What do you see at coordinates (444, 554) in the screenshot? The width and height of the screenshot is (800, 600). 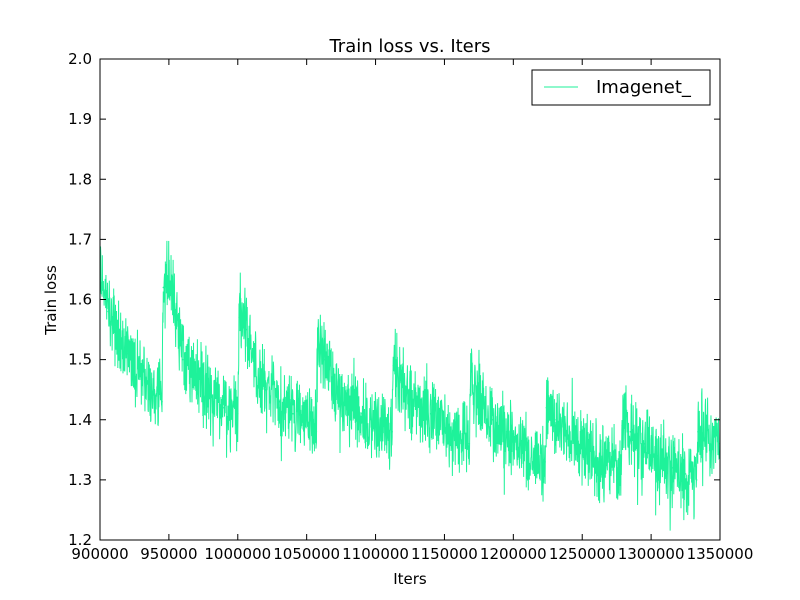 I see `x-tick-label: 1150000` at bounding box center [444, 554].